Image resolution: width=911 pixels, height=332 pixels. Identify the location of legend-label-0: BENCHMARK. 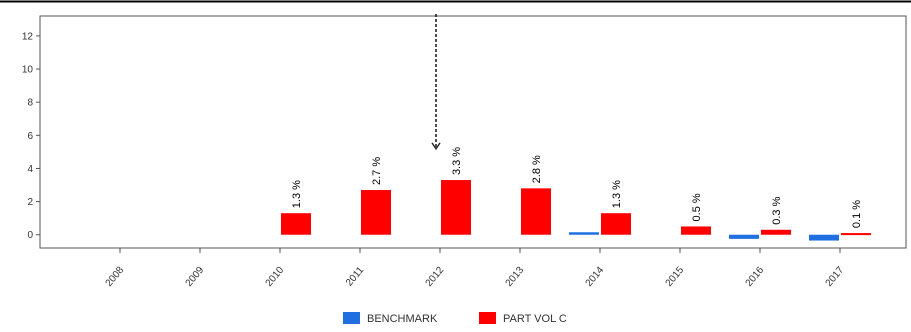
(402, 319).